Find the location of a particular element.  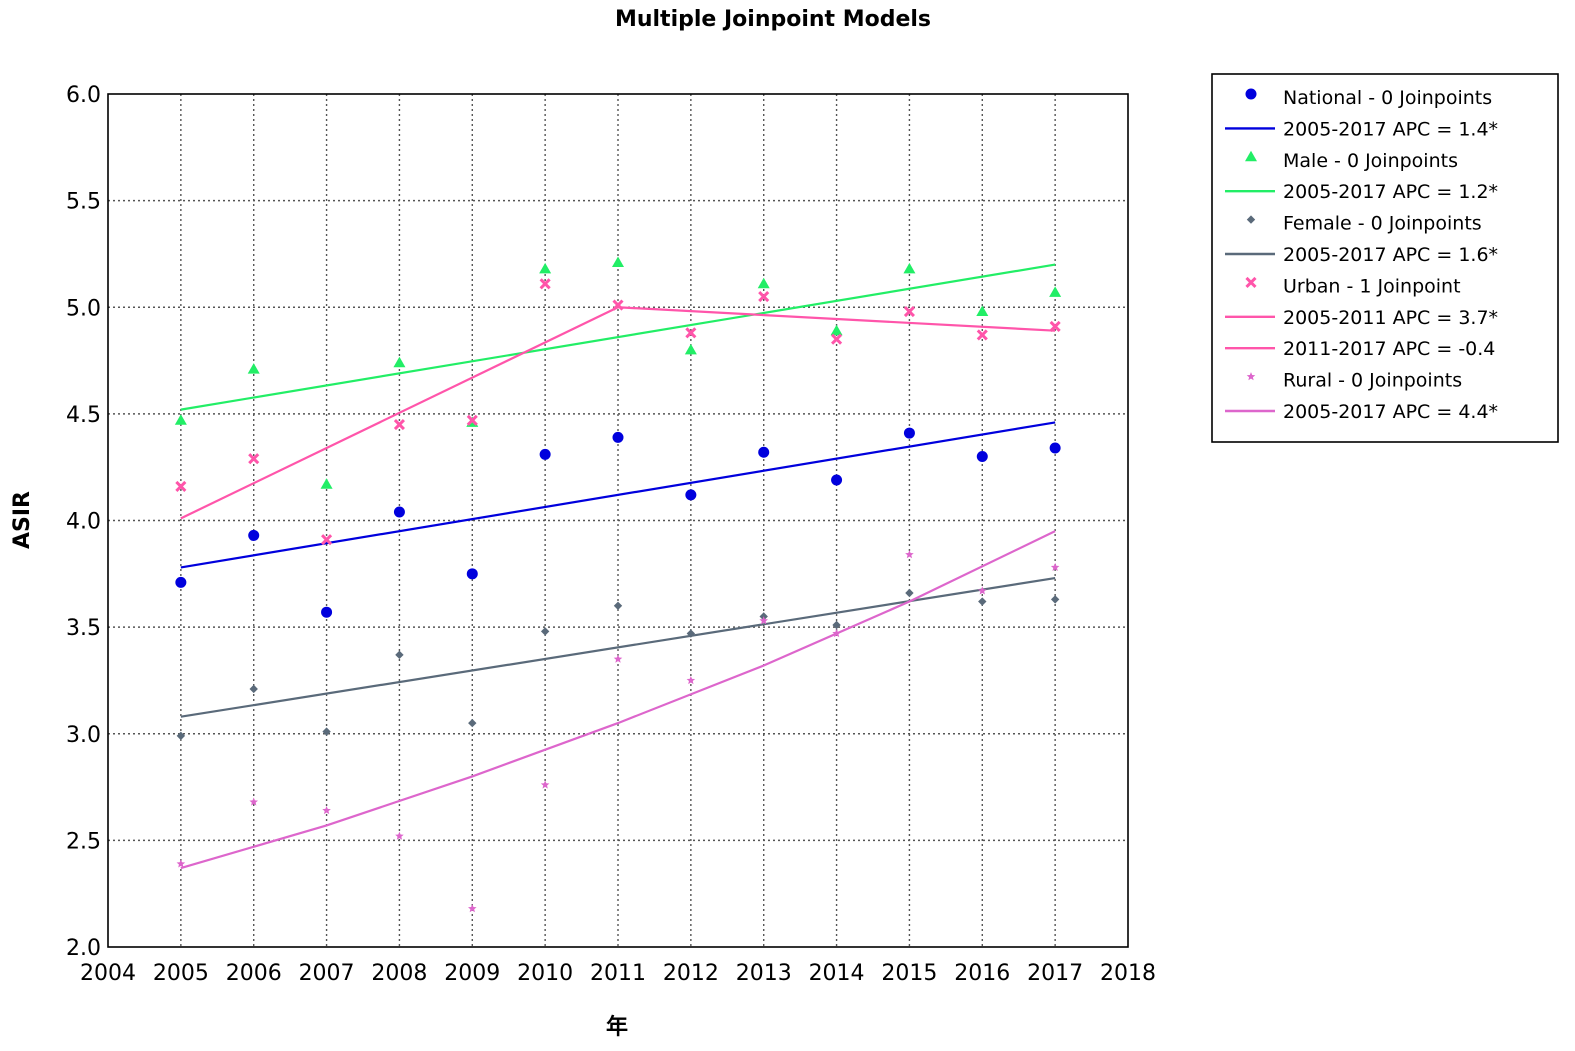

x-tick-label: 2017 is located at coordinates (1055, 973).